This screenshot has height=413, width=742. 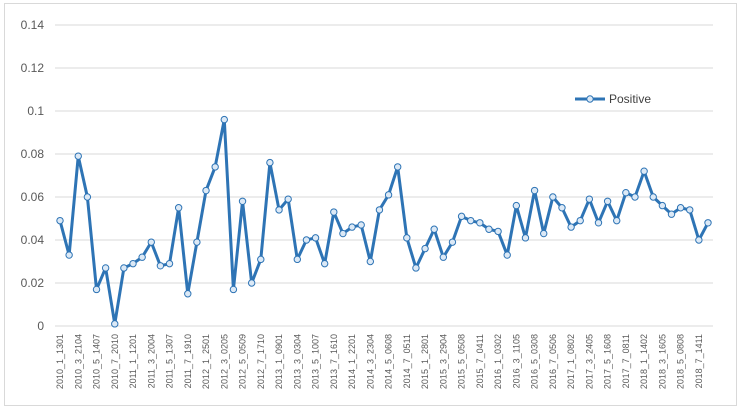 I want to click on x-tick-label: 2015_3_2904, so click(x=443, y=361).